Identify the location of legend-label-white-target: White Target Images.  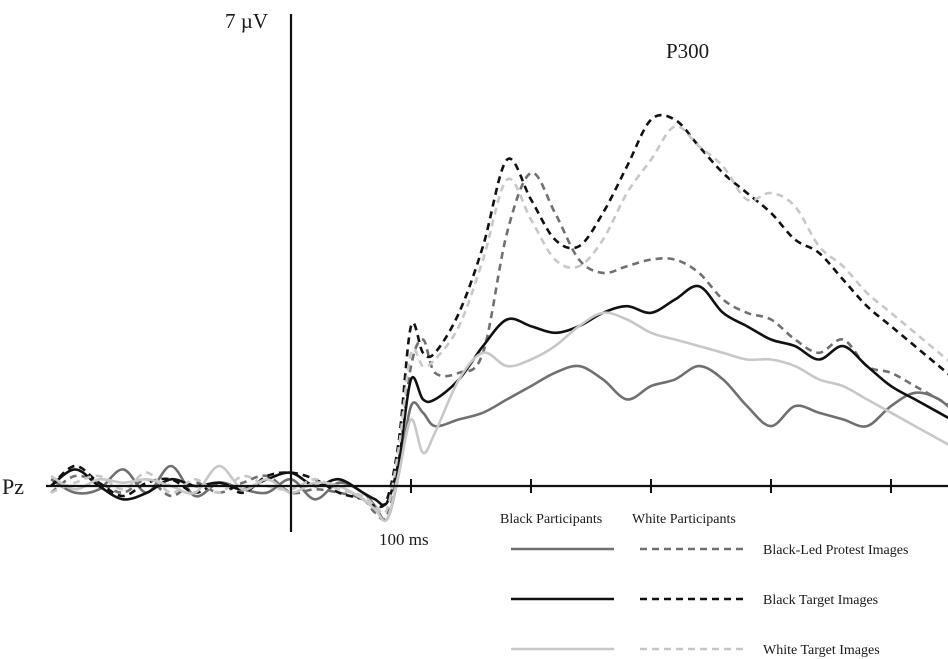
(821, 650).